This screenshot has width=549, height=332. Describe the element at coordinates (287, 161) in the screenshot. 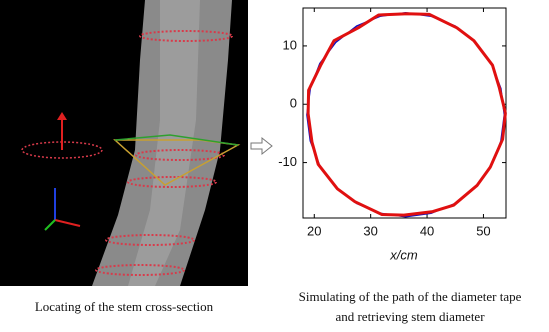

I see `y-tick-label: -10` at that location.